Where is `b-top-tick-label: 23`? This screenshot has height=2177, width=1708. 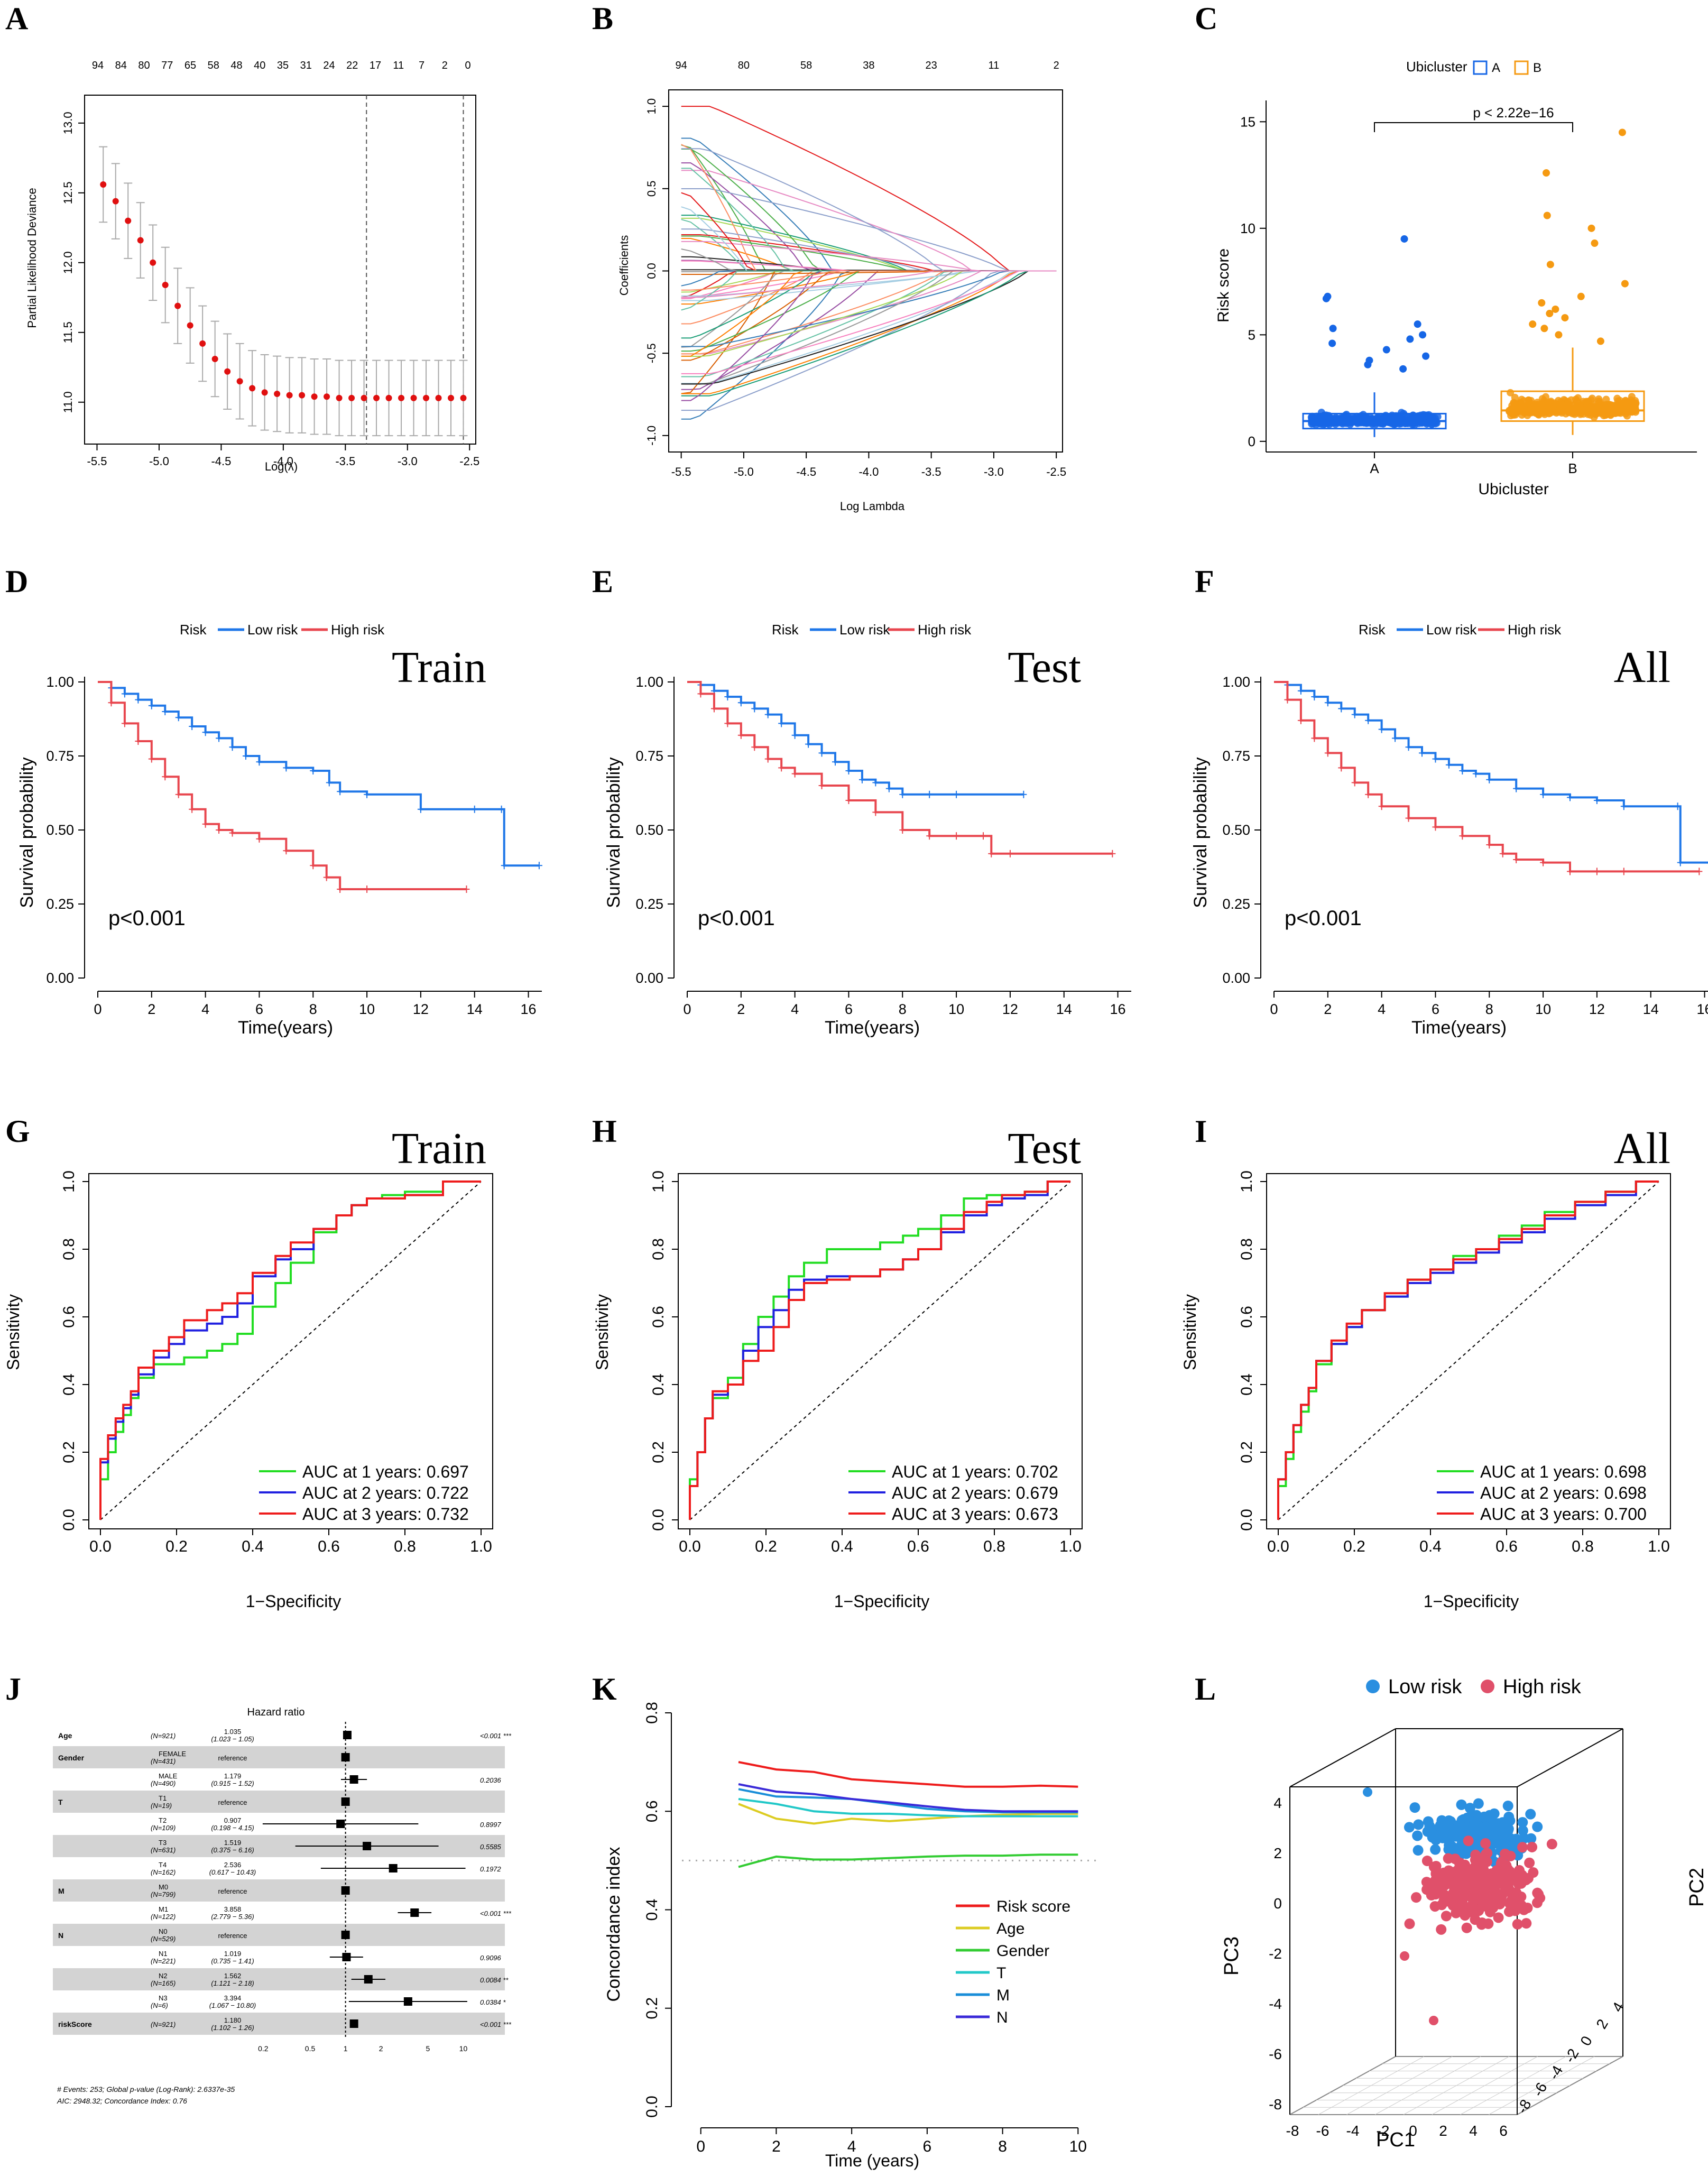
b-top-tick-label: 23 is located at coordinates (932, 65).